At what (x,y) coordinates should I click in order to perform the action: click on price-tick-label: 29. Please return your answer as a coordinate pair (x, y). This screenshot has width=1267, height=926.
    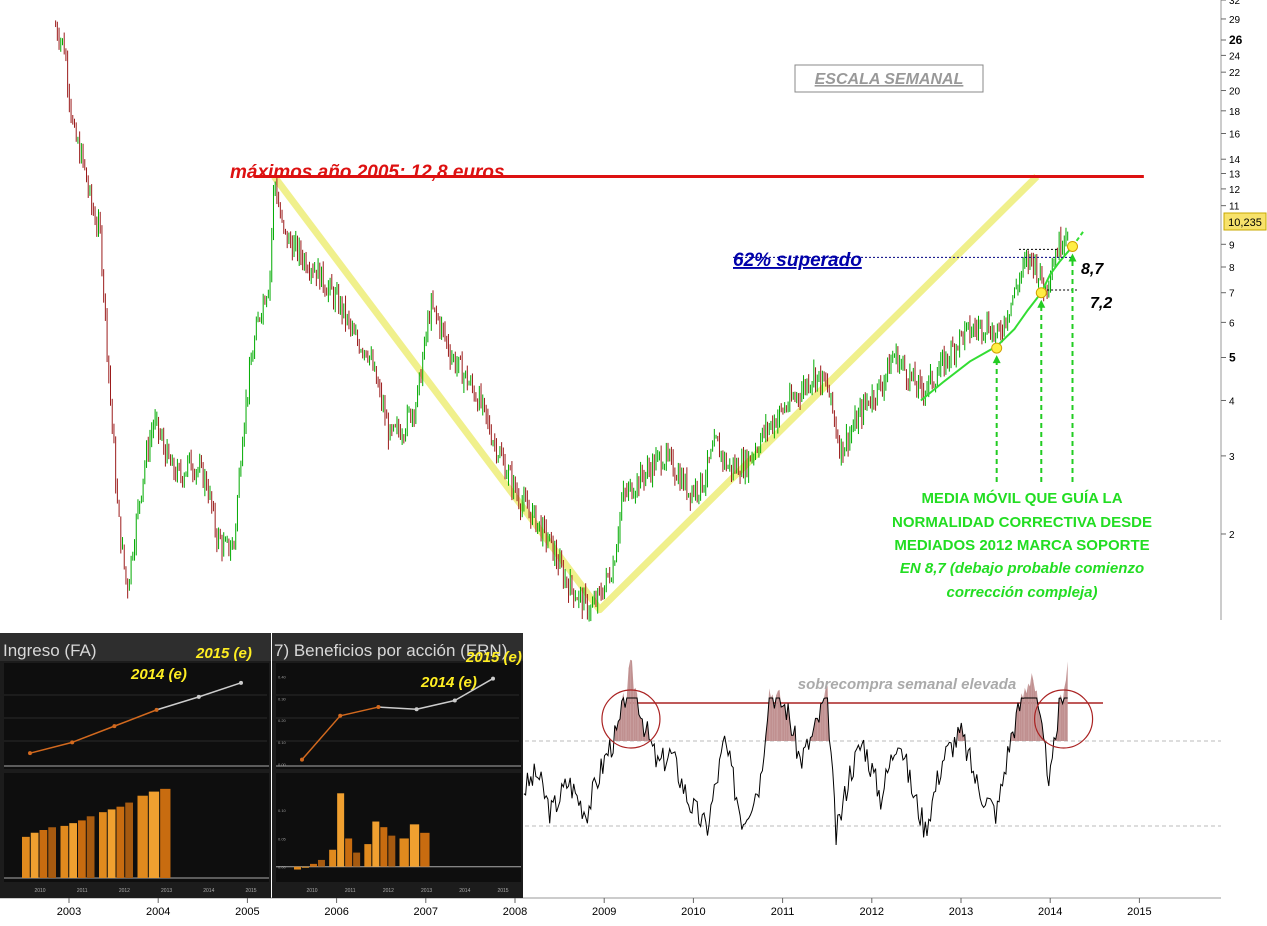
    Looking at the image, I should click on (1235, 20).